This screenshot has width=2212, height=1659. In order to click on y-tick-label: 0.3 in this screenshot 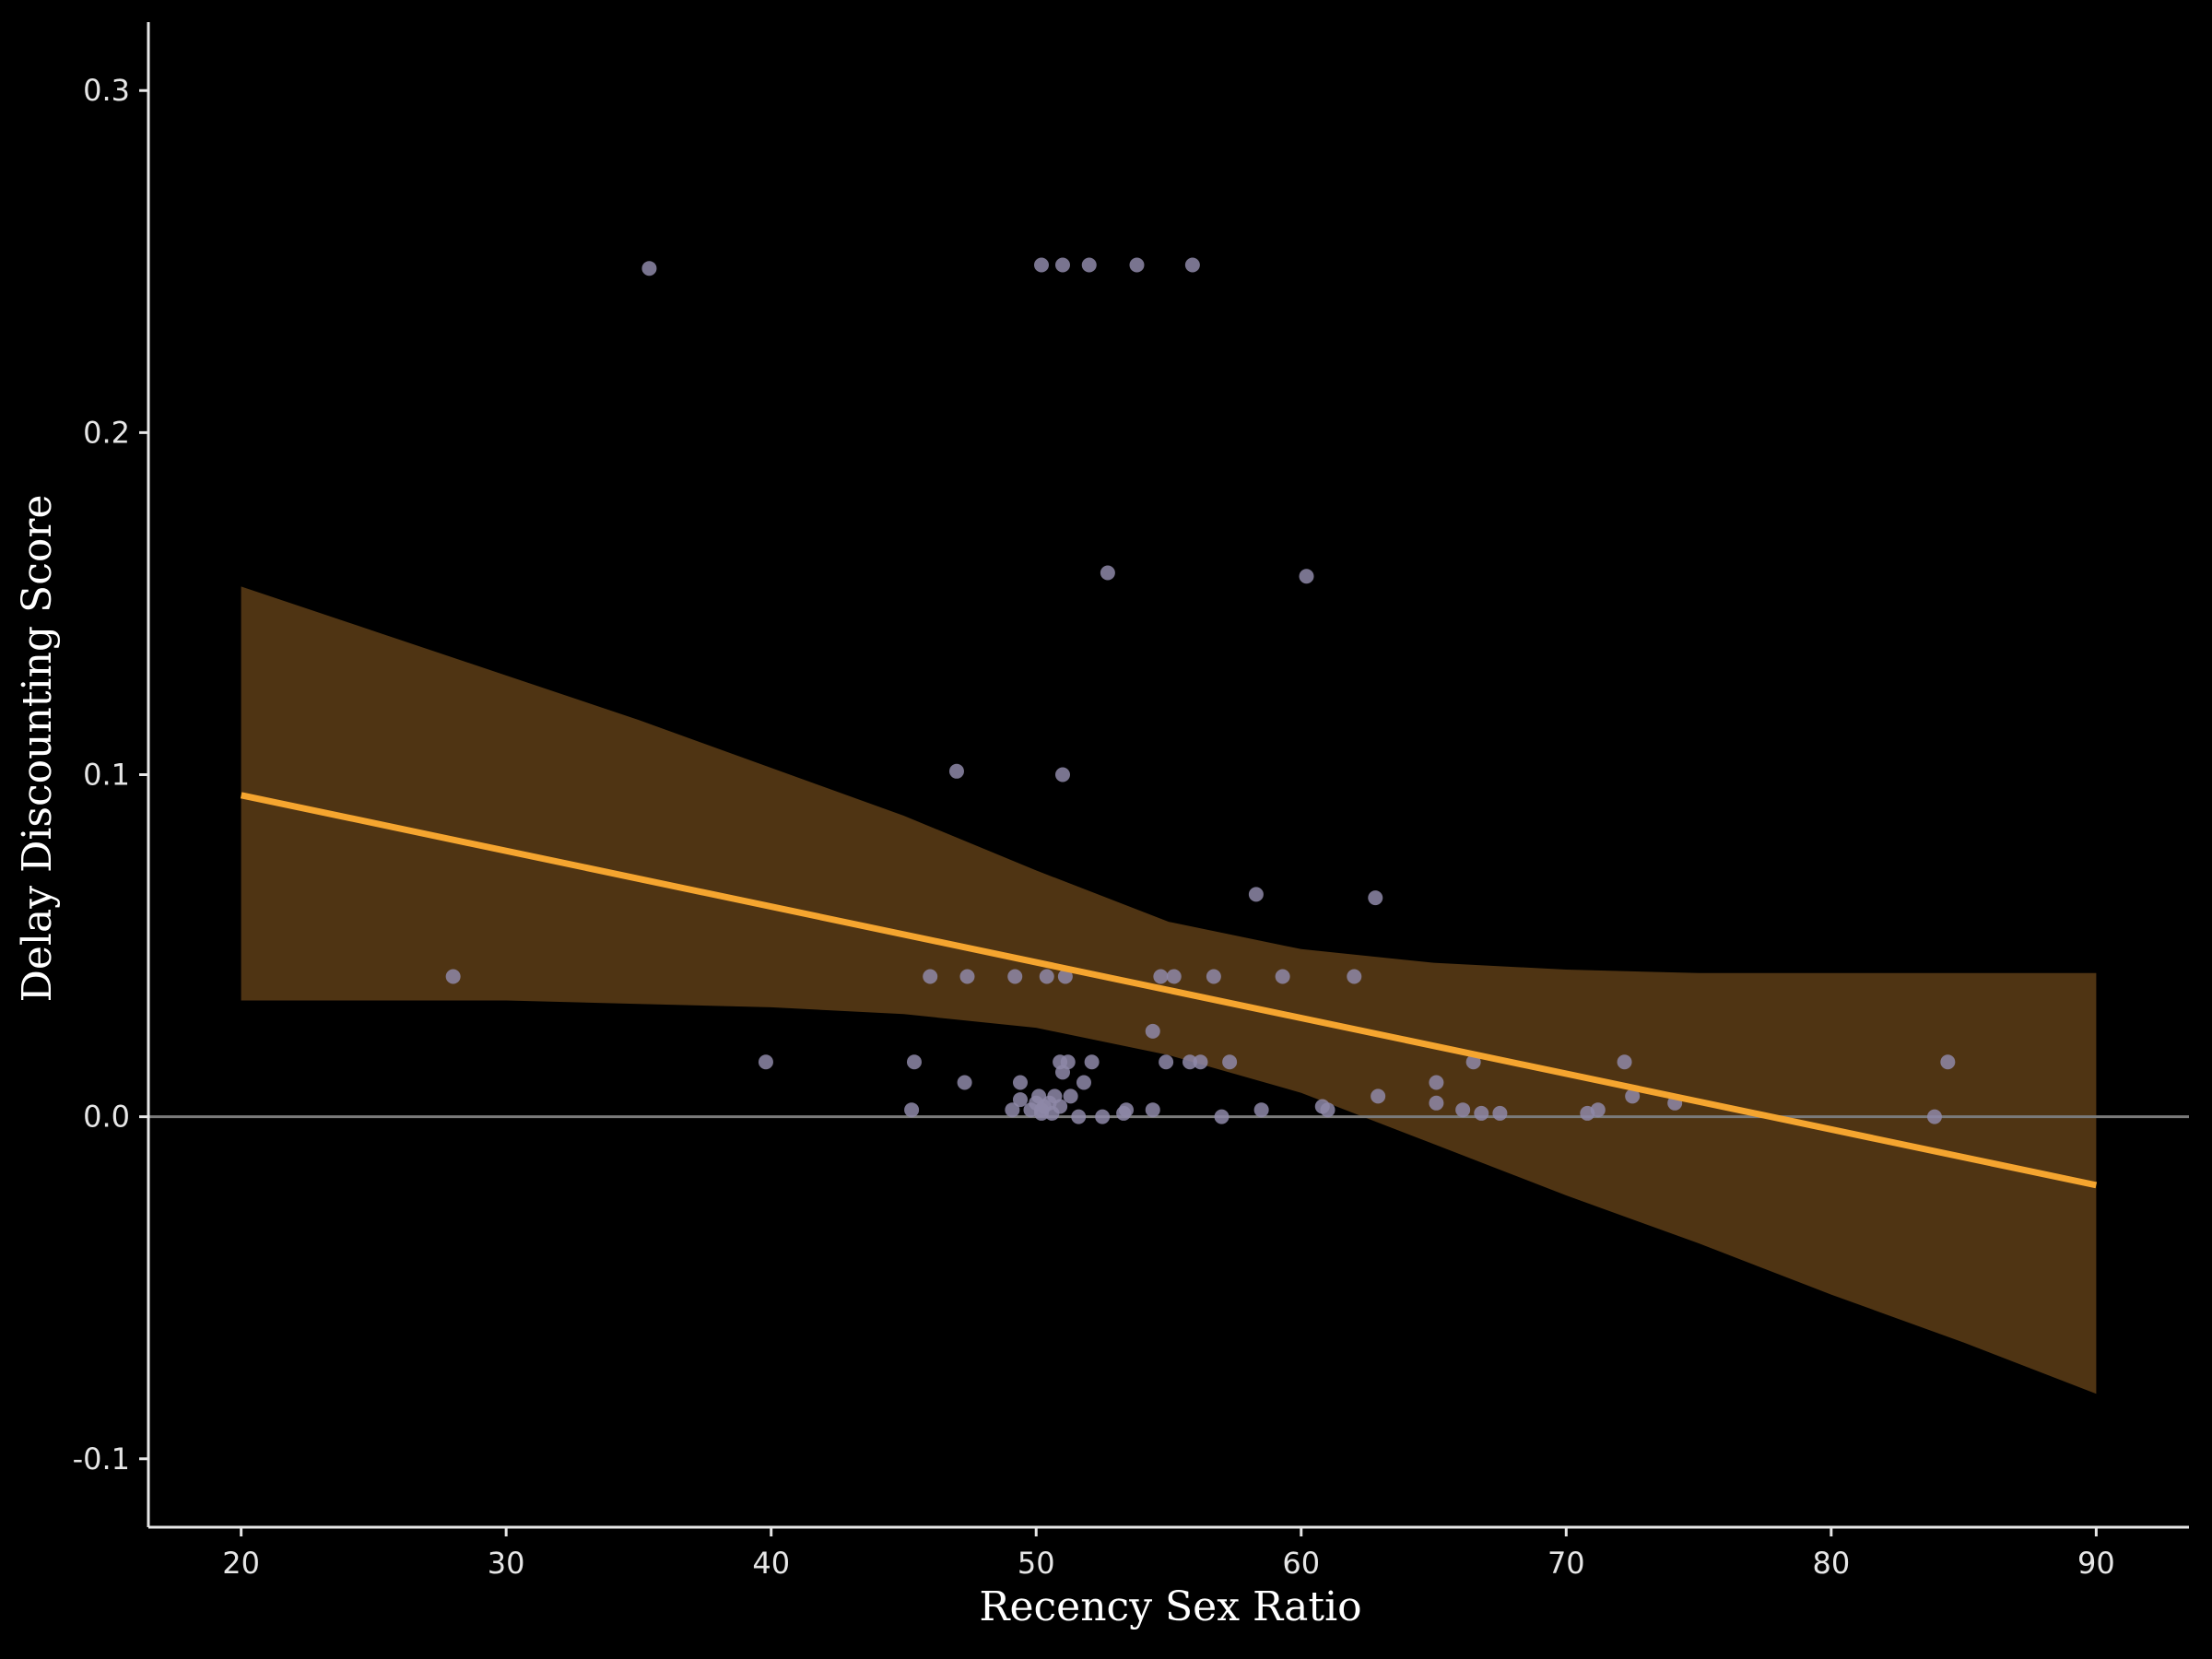, I will do `click(106, 90)`.